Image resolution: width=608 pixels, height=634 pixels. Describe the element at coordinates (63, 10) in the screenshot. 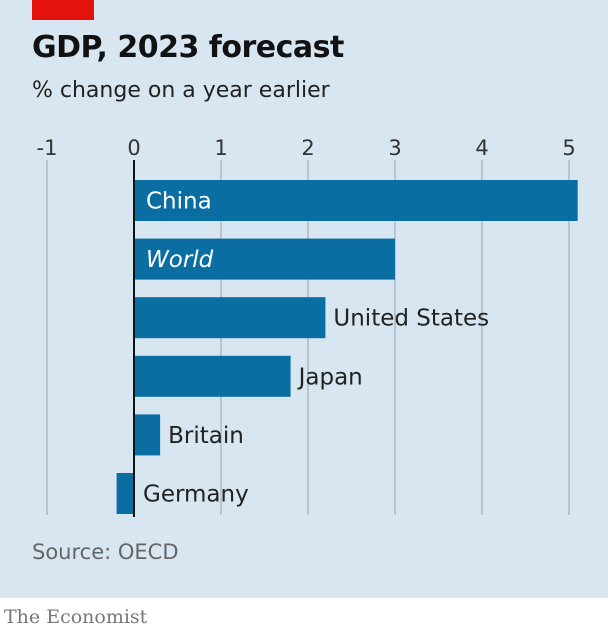

I see `brand-red-tag` at that location.